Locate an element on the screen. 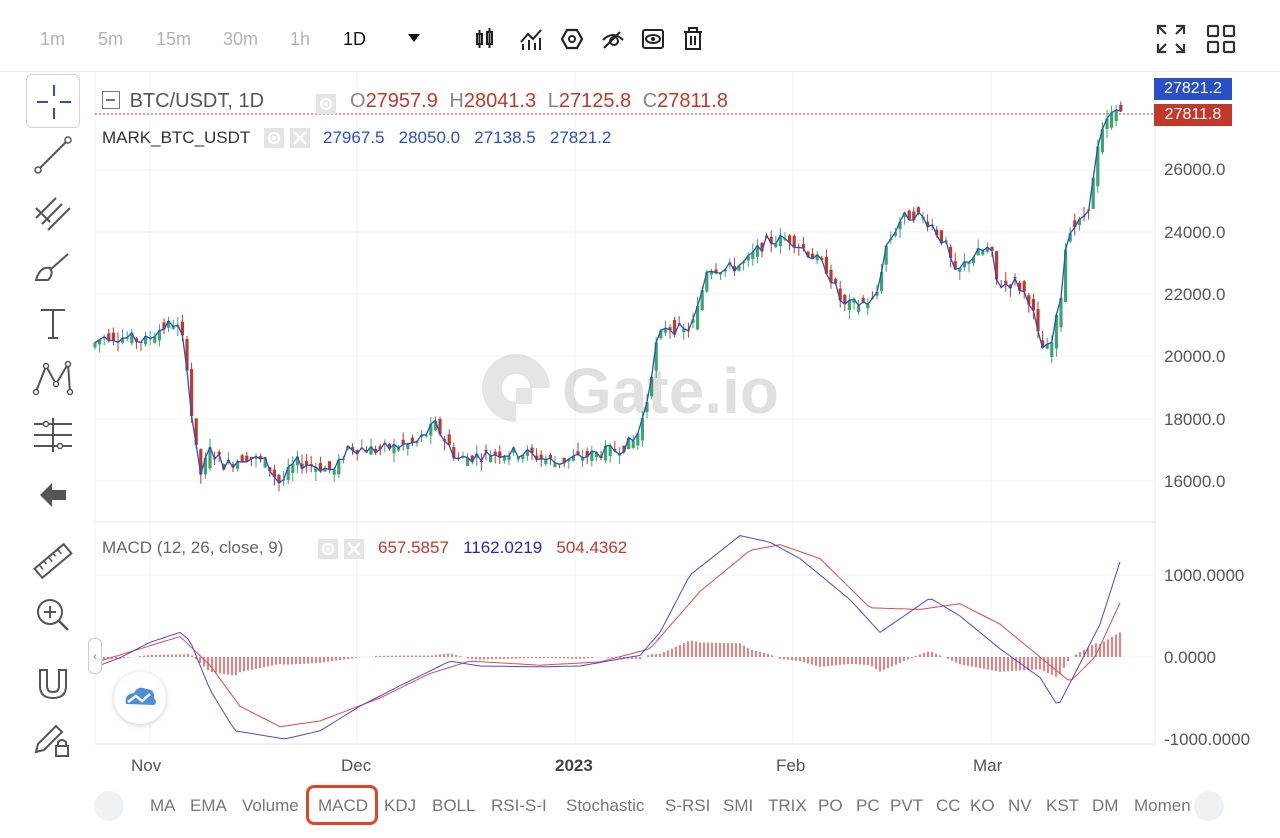  back-arrow-icon is located at coordinates (53, 495).